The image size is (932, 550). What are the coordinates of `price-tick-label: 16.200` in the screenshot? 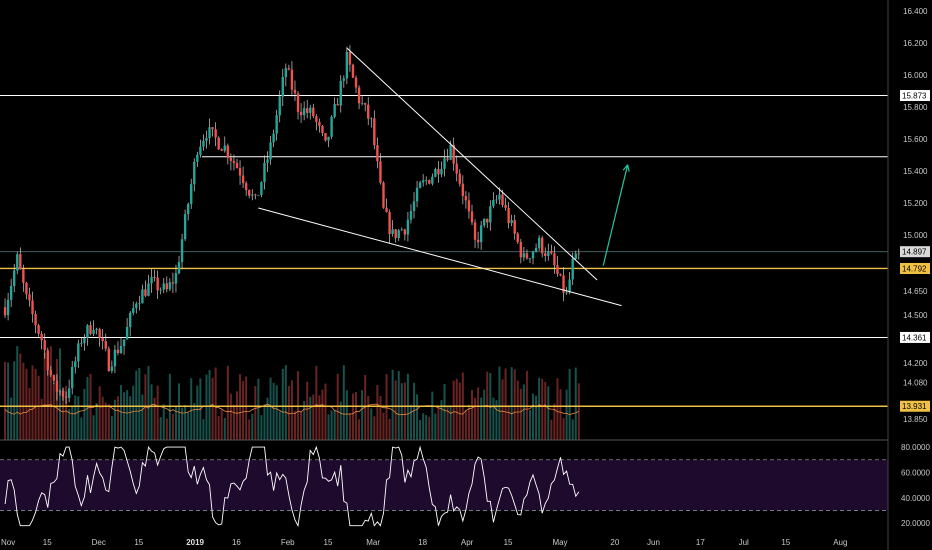 It's located at (915, 43).